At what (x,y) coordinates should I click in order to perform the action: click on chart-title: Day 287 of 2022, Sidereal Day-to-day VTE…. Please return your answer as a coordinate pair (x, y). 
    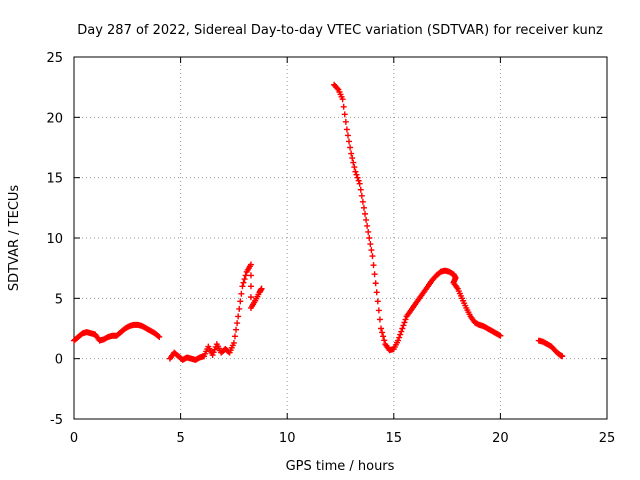
    Looking at the image, I should click on (340, 30).